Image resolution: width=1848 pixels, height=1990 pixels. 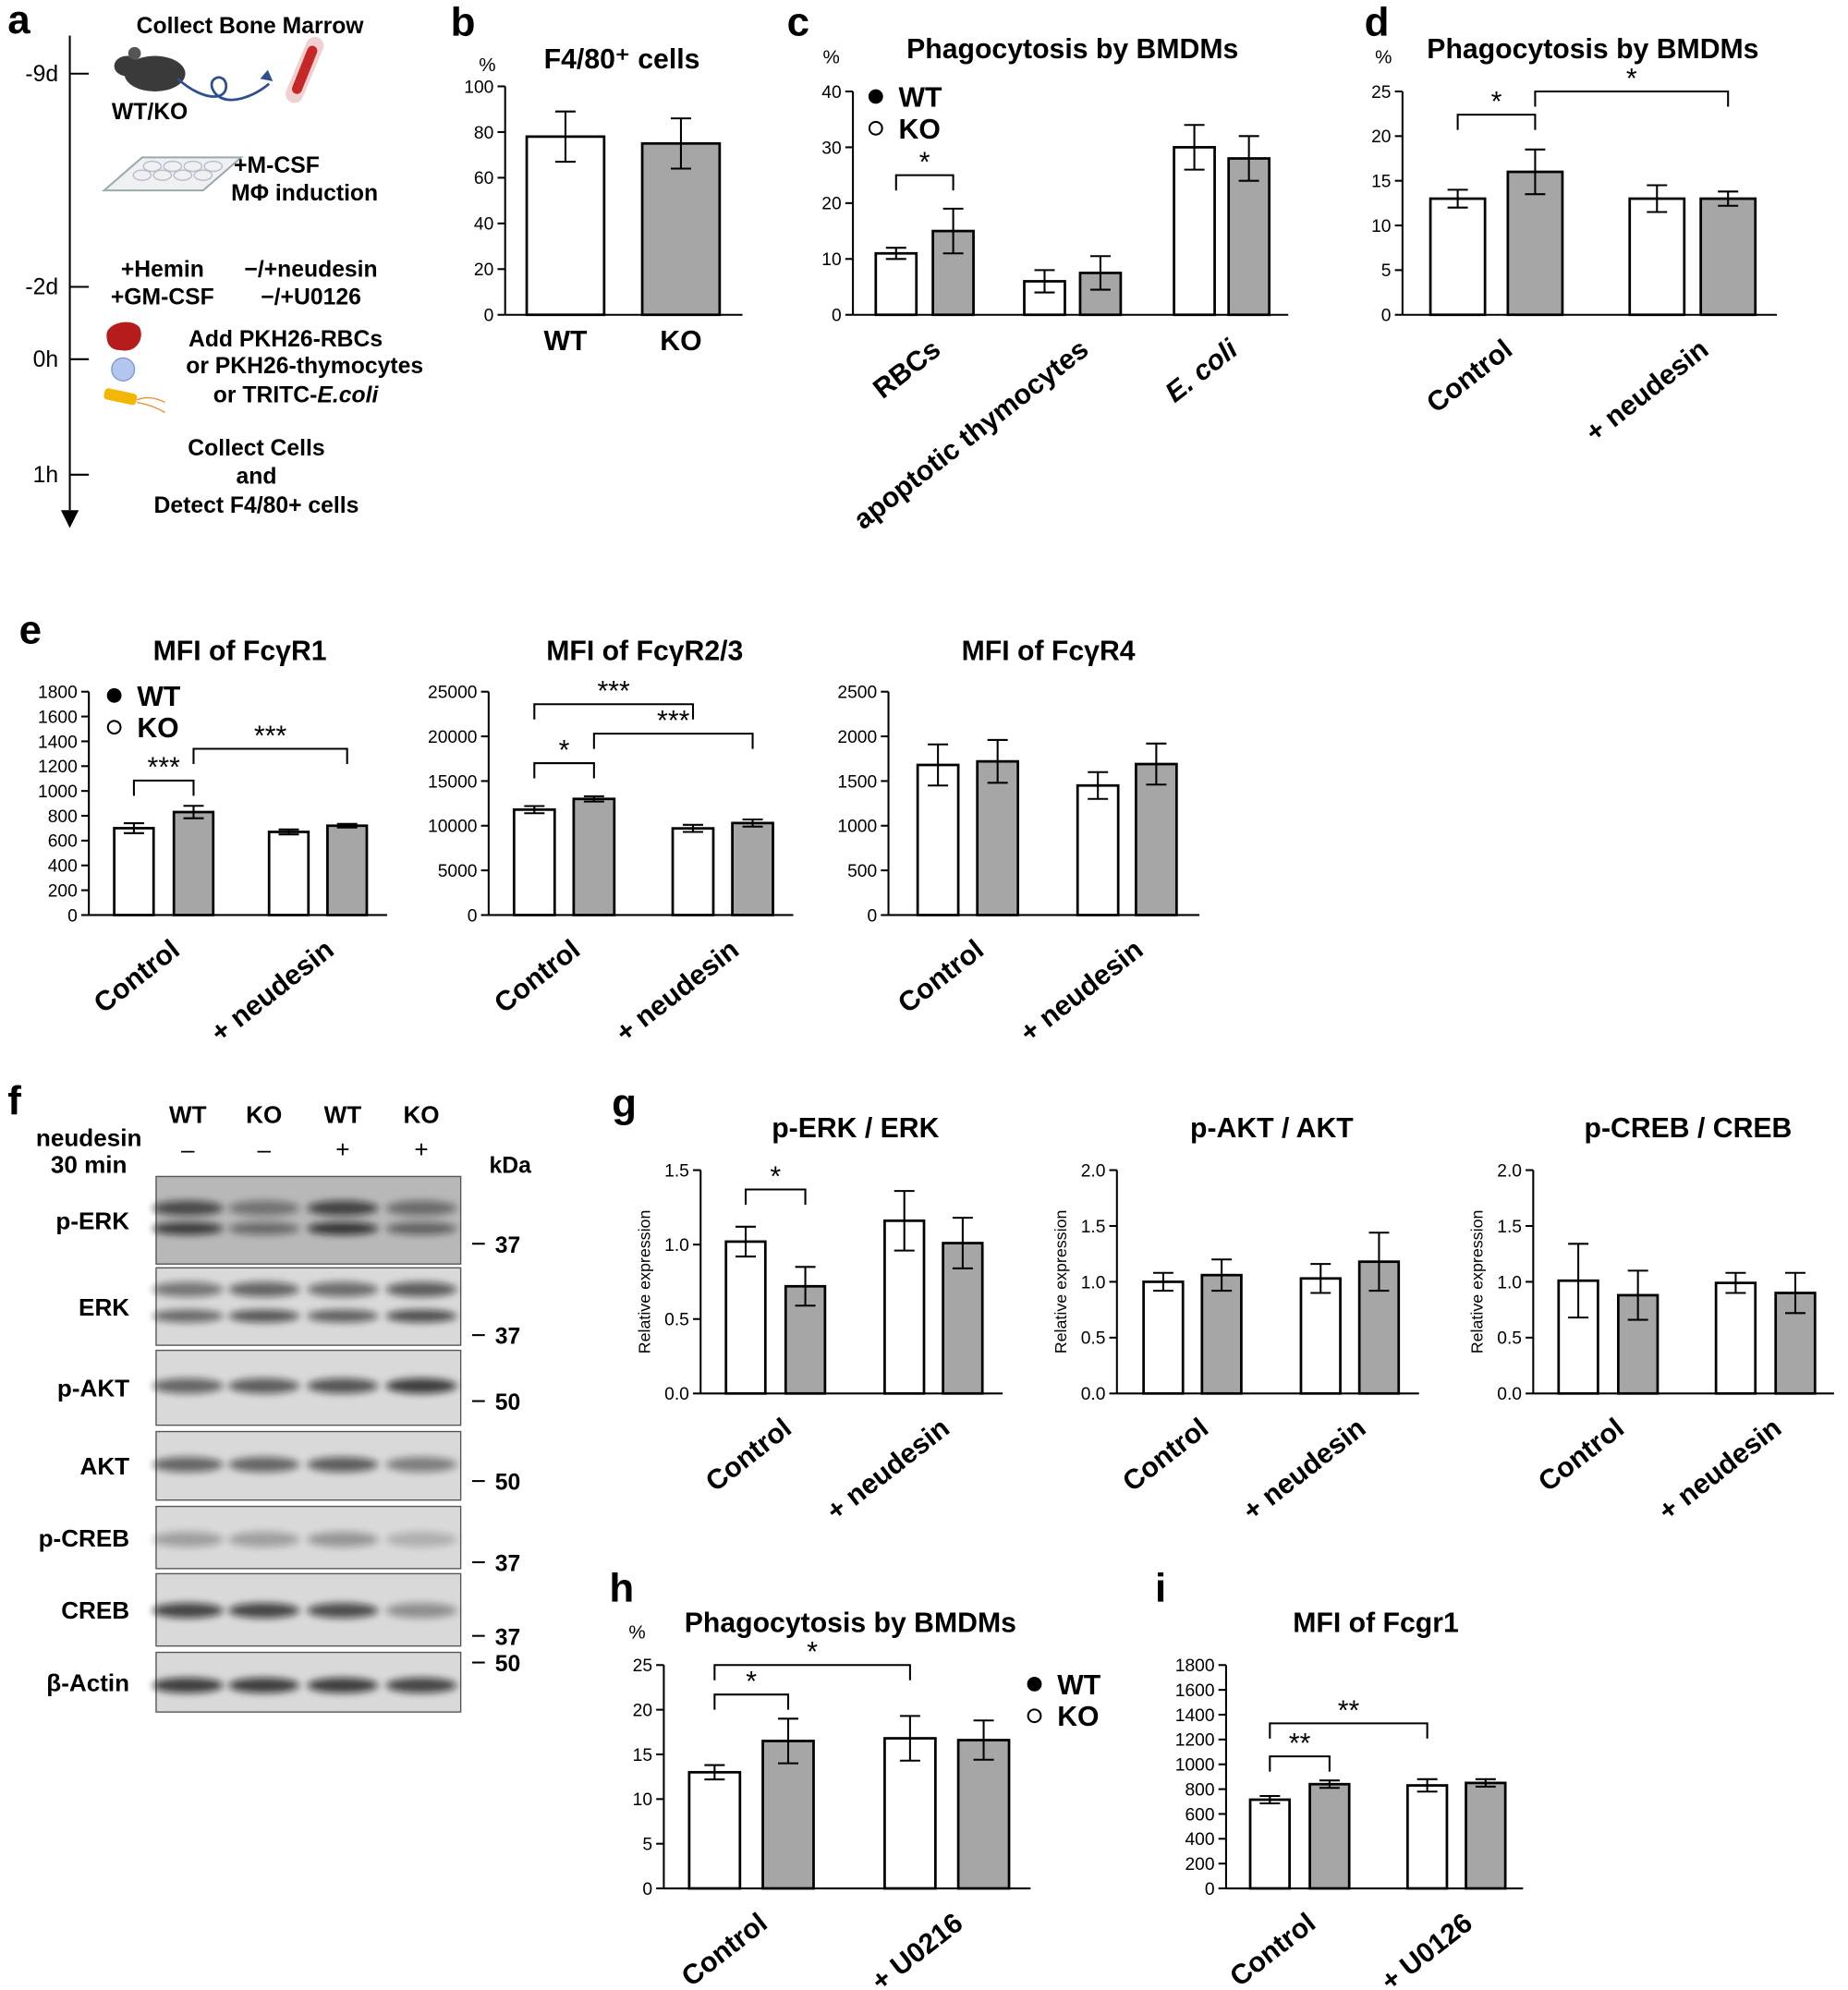 I want to click on time-ticks, so click(x=79, y=274).